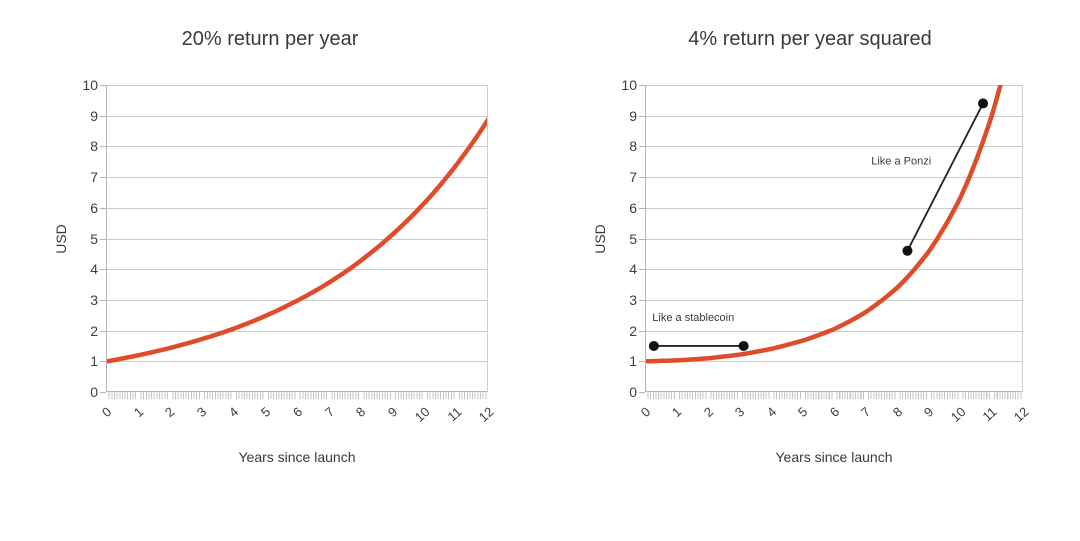  I want to click on annotation-label: Like a Ponzi, so click(901, 162).